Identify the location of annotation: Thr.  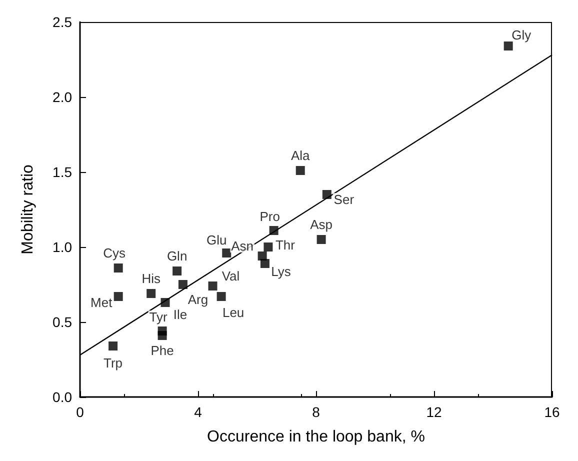
(285, 245).